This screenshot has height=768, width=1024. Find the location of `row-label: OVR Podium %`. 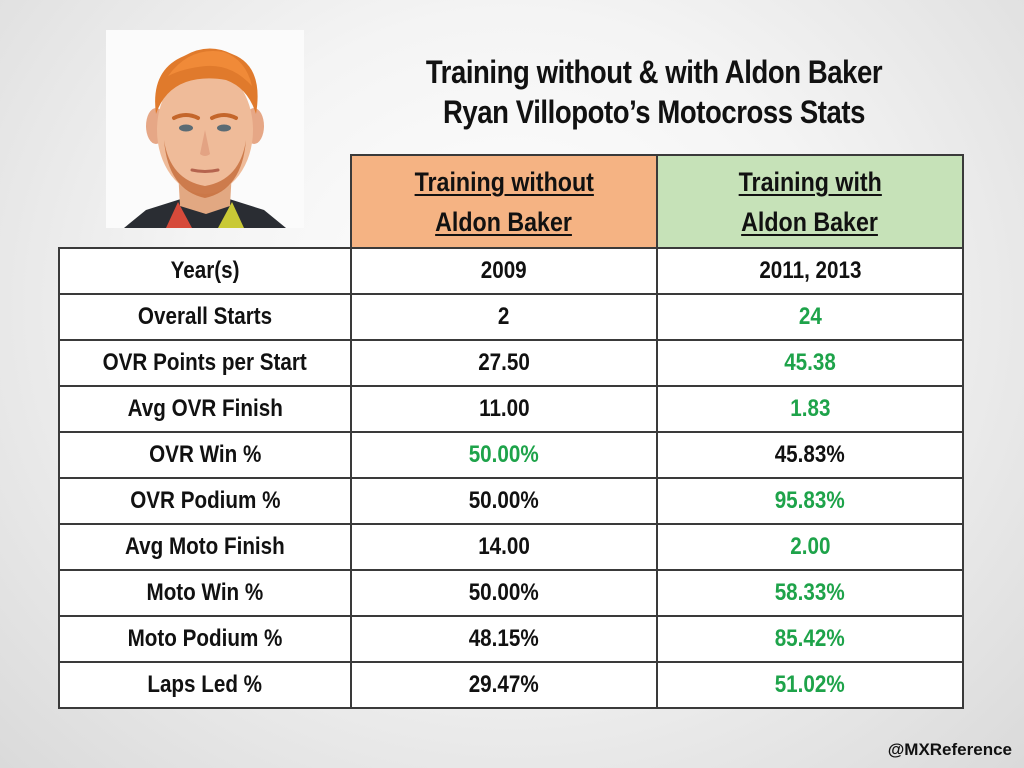

row-label: OVR Podium % is located at coordinates (205, 500).